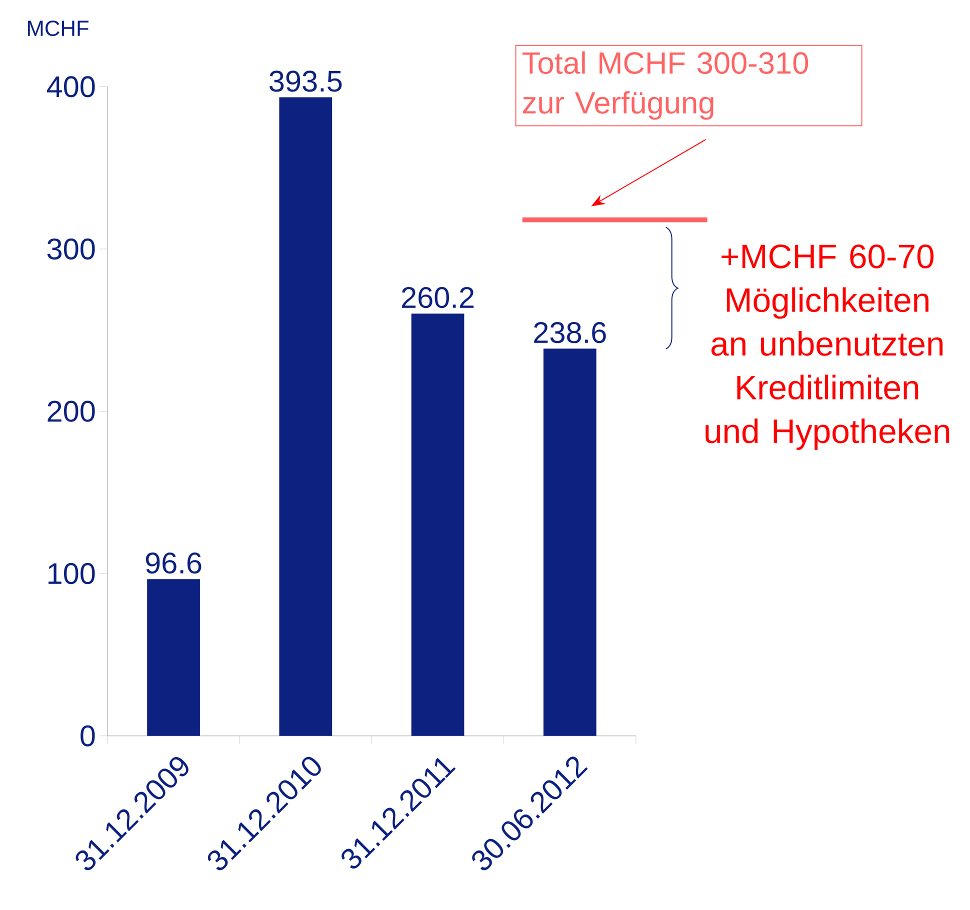  What do you see at coordinates (570, 332) in the screenshot?
I see `data-label: 238.6` at bounding box center [570, 332].